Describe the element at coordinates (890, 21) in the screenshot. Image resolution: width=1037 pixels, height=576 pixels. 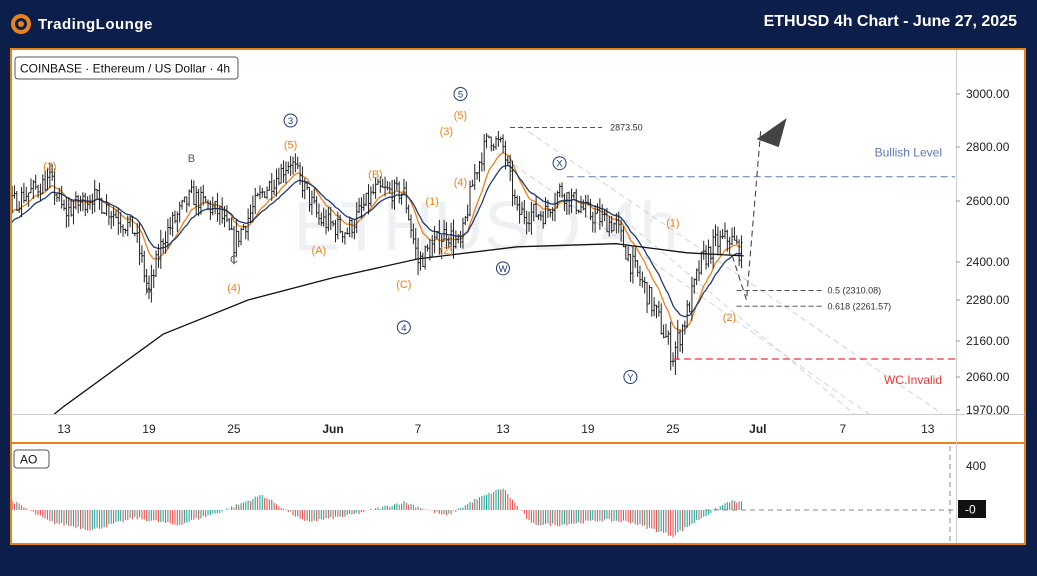
I see `chart-title: ETHUSD 4h Chart - June 27, 2025` at that location.